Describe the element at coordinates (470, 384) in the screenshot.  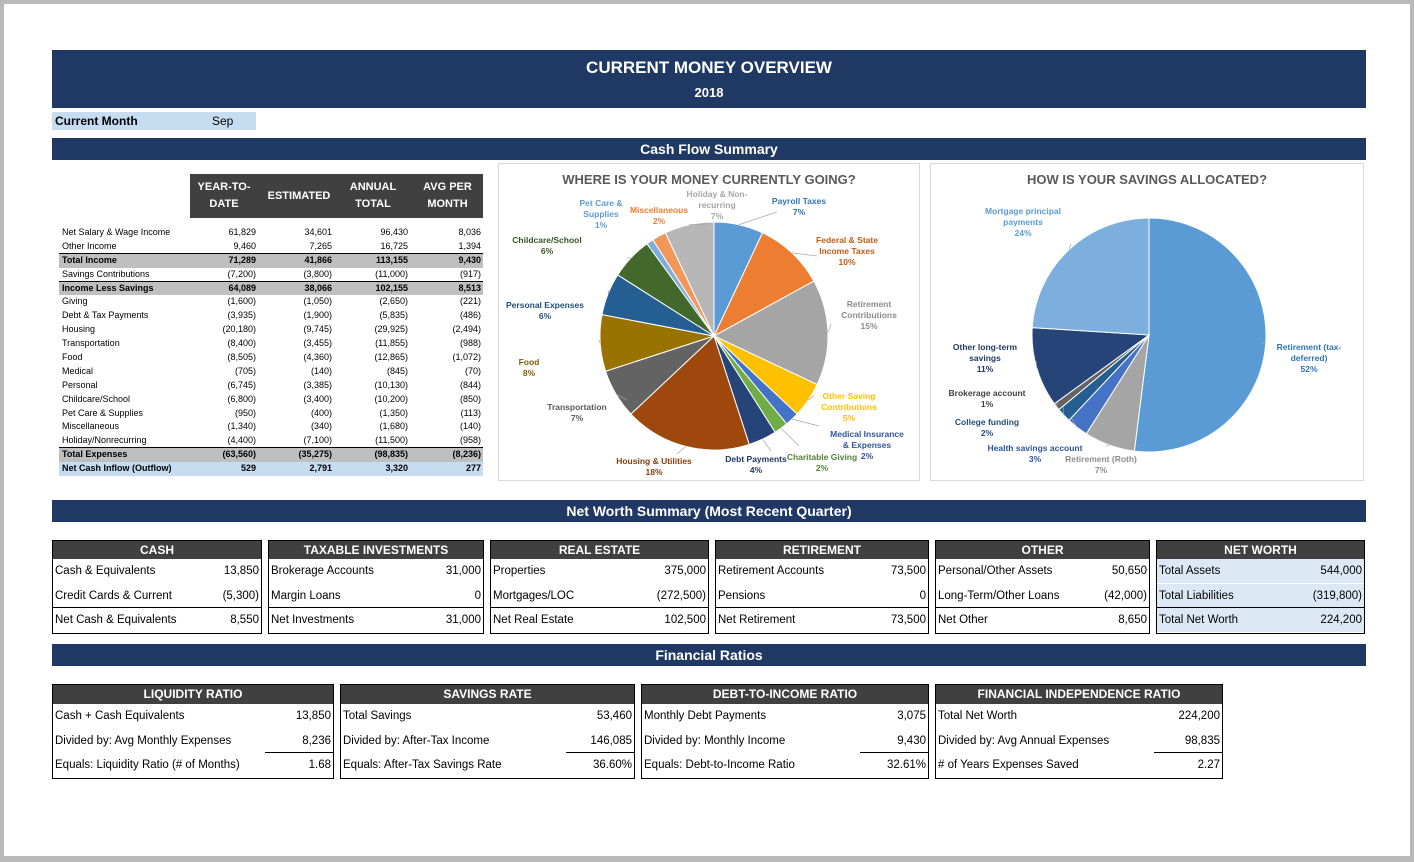
I see `row-value: (844)` at that location.